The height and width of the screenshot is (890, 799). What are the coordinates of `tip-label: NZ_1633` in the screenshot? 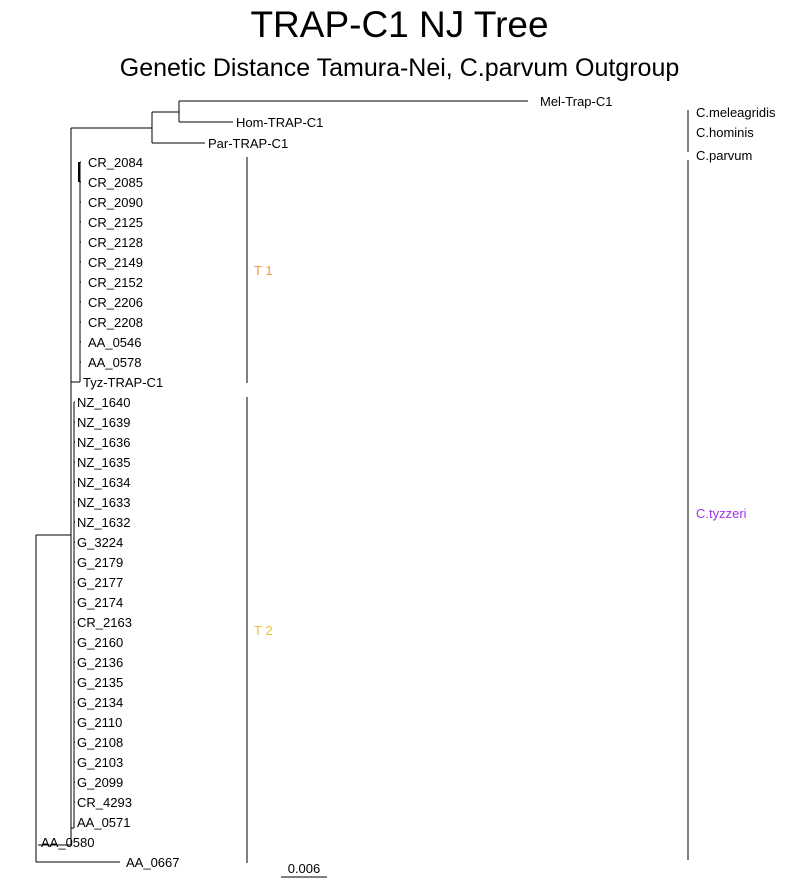 It's located at (103, 502).